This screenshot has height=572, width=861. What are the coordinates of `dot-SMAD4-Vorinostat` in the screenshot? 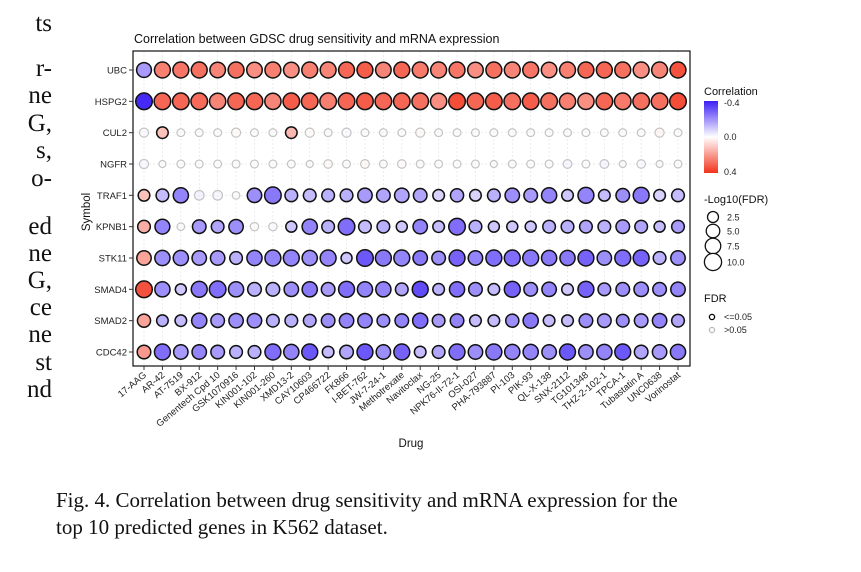 It's located at (678, 289).